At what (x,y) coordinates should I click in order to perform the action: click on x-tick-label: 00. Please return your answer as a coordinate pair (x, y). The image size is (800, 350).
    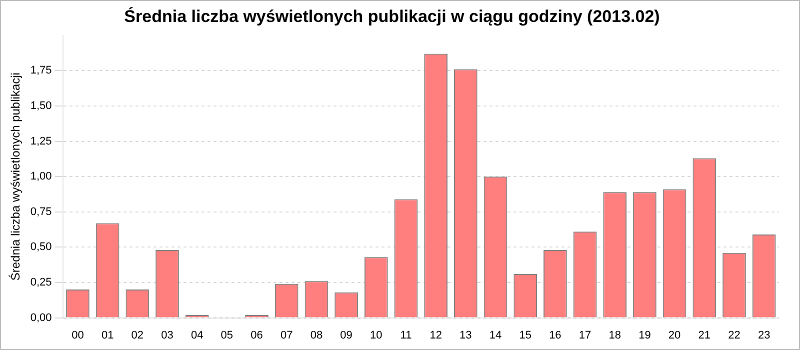
    Looking at the image, I should click on (78, 335).